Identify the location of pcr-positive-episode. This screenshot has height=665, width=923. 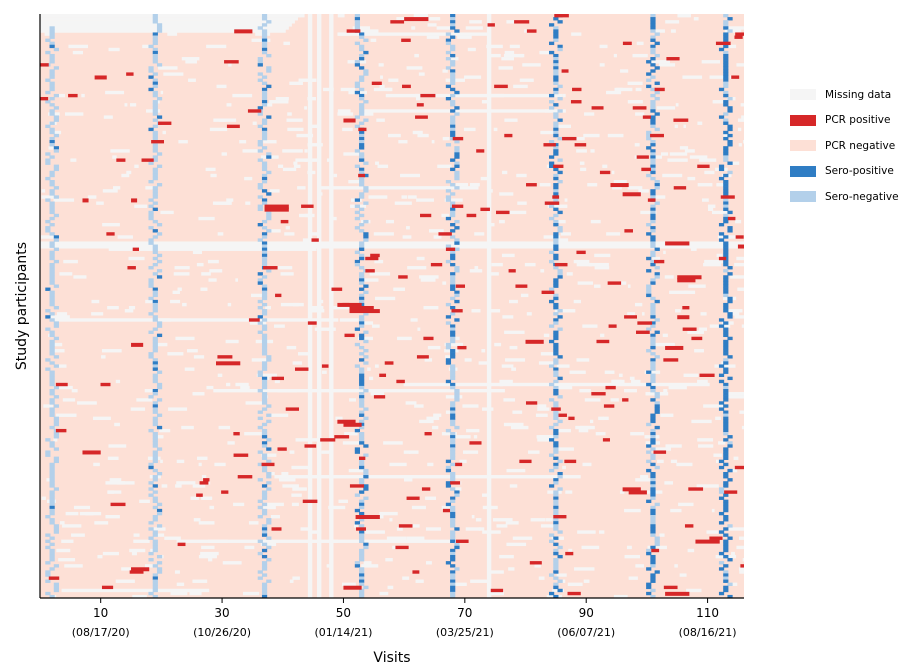
(137, 344).